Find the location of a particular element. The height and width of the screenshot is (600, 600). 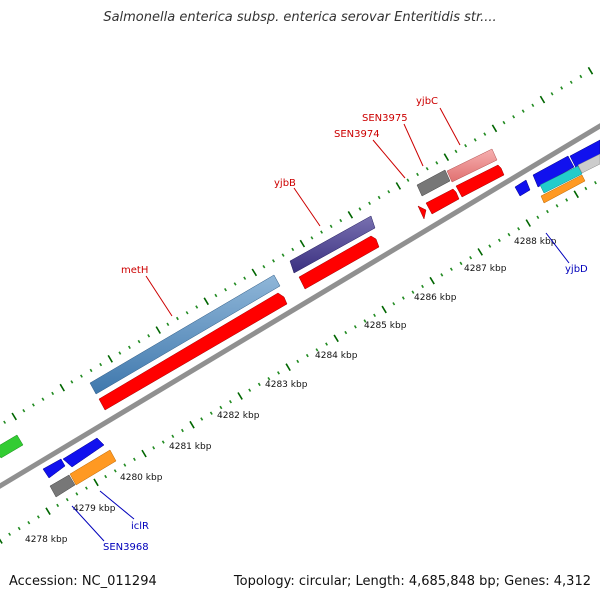

cds-metH is located at coordinates (193, 351).